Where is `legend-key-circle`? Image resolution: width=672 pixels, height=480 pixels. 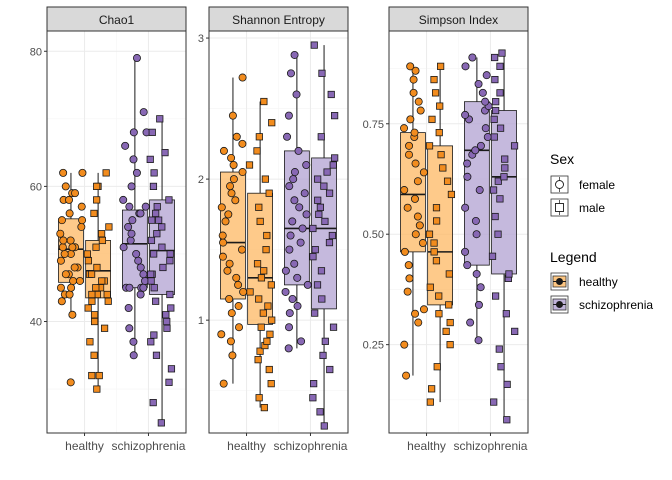
legend-key-circle is located at coordinates (559, 184).